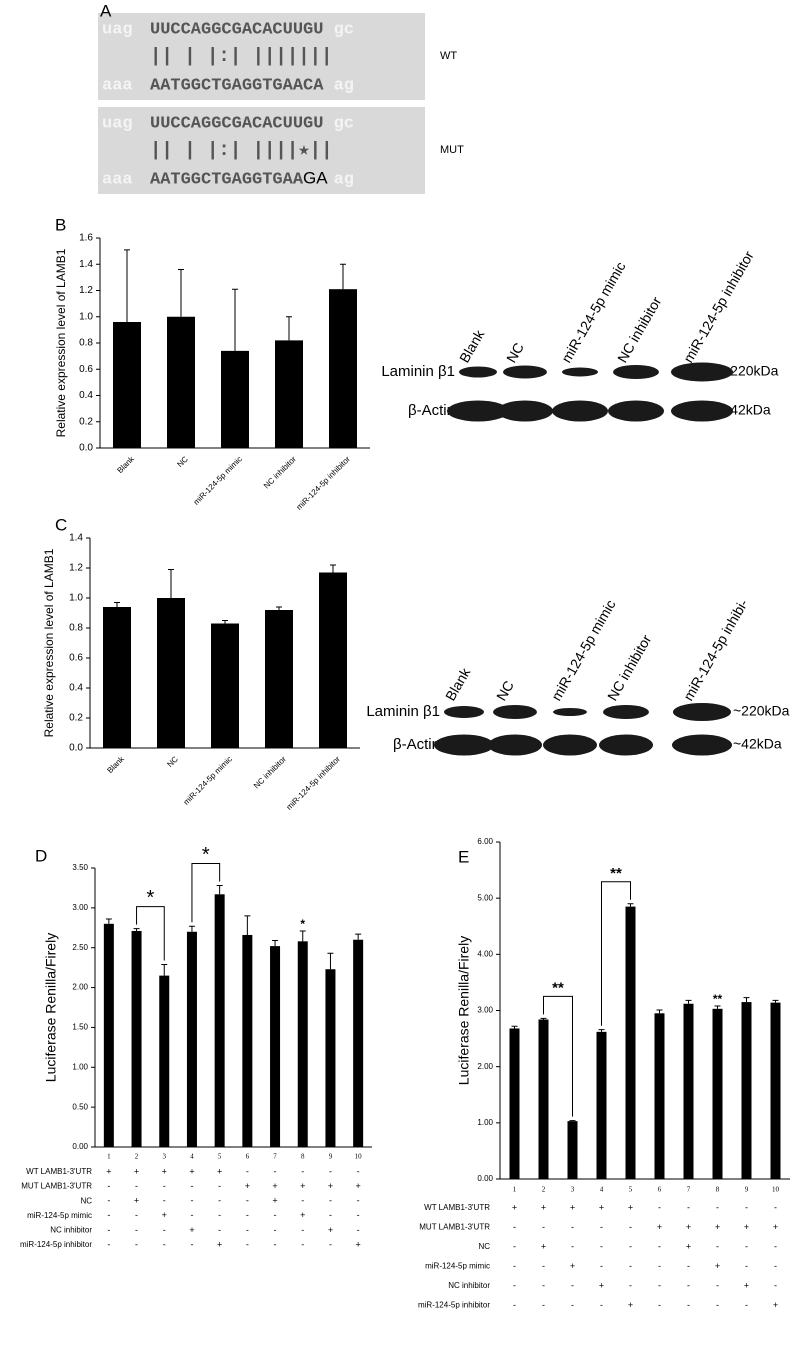 This screenshot has width=791, height=1359. Describe the element at coordinates (331, 1157) in the screenshot. I see `x-tick-label: 9` at that location.